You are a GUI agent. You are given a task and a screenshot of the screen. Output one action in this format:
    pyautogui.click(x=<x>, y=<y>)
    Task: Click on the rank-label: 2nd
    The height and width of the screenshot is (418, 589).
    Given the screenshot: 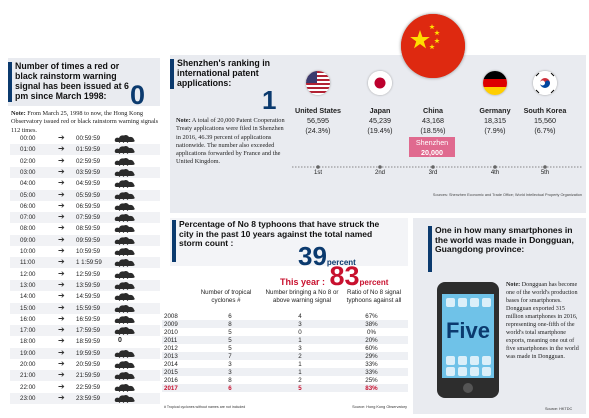 What is the action you would take?
    pyautogui.click(x=379, y=173)
    